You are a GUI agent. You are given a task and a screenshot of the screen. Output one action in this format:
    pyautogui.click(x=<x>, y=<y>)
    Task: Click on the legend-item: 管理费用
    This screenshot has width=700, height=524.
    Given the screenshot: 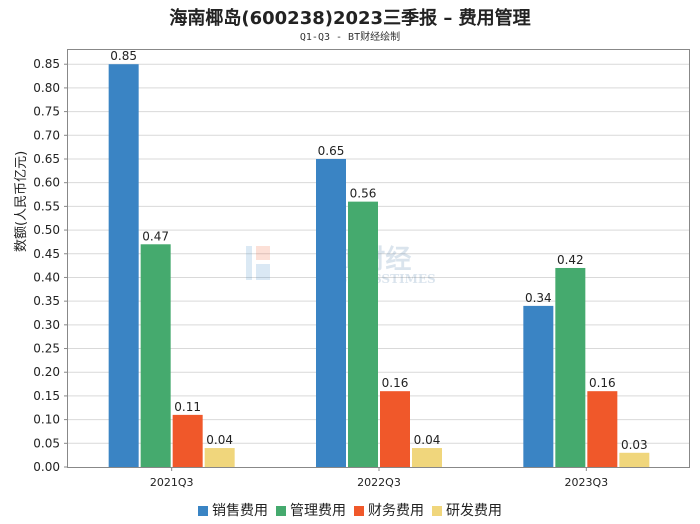 What is the action you would take?
    pyautogui.click(x=311, y=510)
    